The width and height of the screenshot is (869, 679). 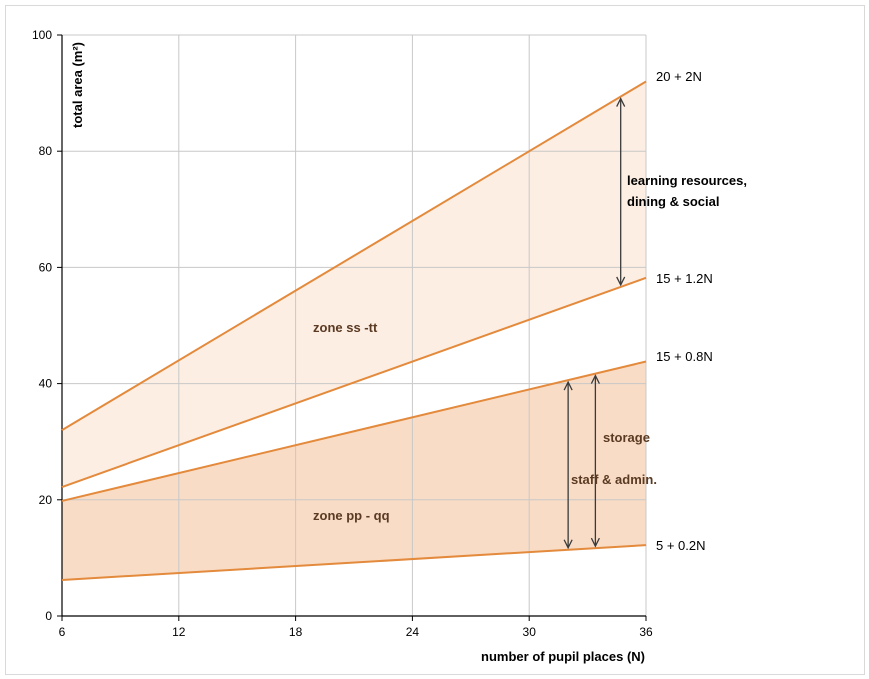 What do you see at coordinates (679, 76) in the screenshot?
I see `series-label-1: 20 + 2N` at bounding box center [679, 76].